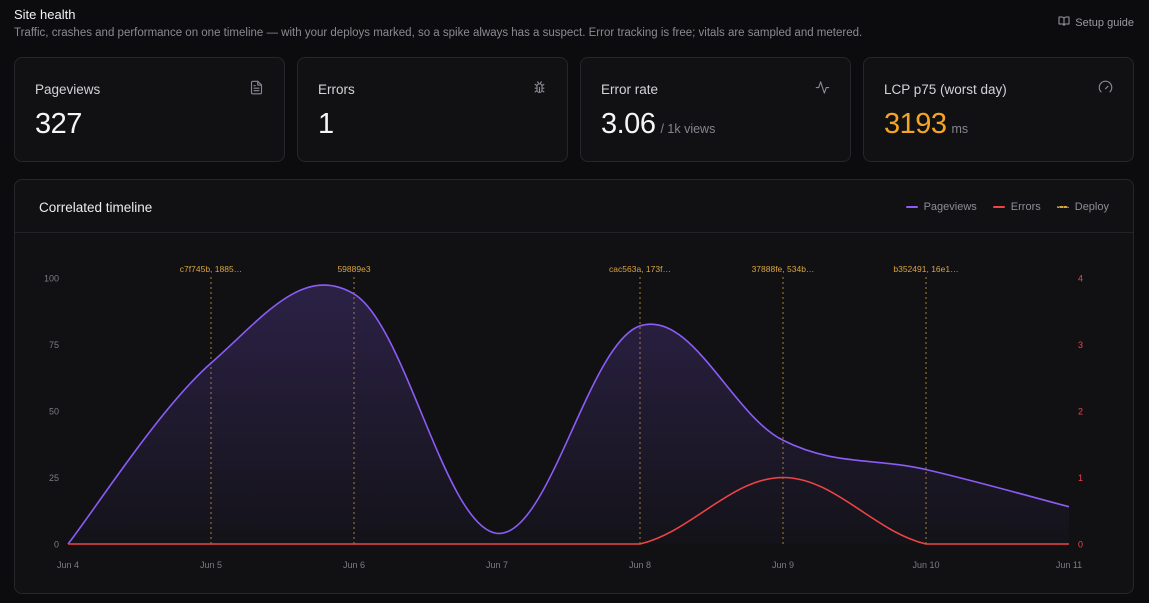 The image size is (1149, 603). Describe the element at coordinates (1080, 345) in the screenshot. I see `y-right-tick-label: 3` at that location.